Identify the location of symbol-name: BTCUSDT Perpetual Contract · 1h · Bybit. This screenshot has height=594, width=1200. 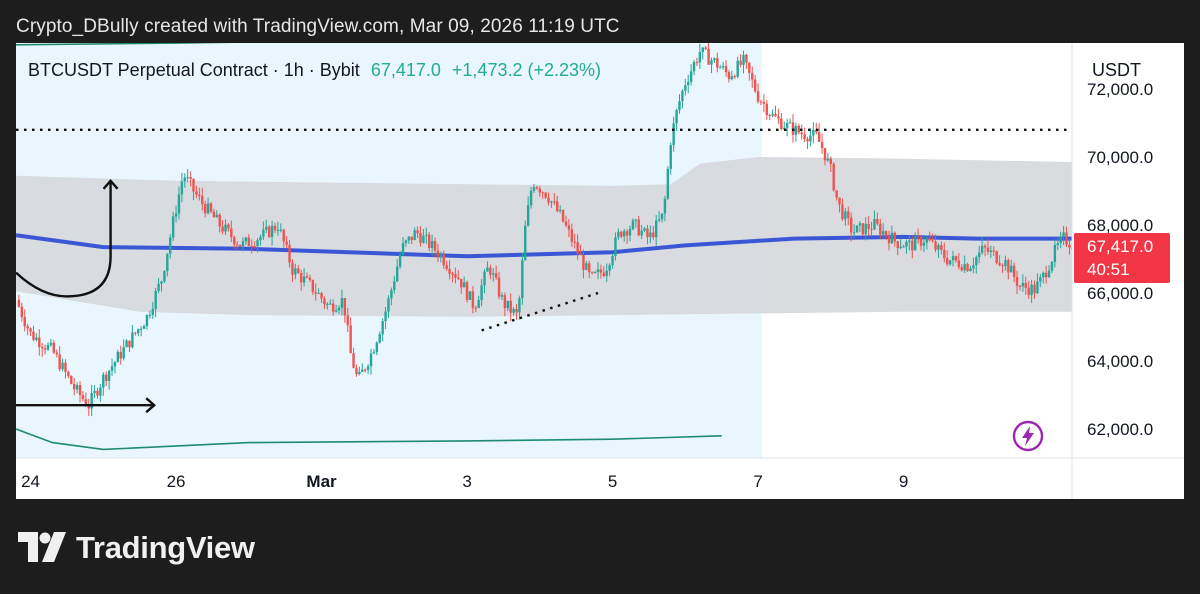
(194, 70).